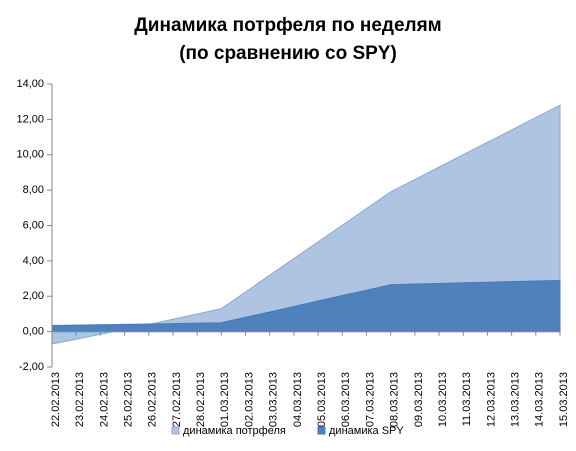 Image resolution: width=576 pixels, height=451 pixels. I want to click on y-tick-label: -2,00, so click(31, 367).